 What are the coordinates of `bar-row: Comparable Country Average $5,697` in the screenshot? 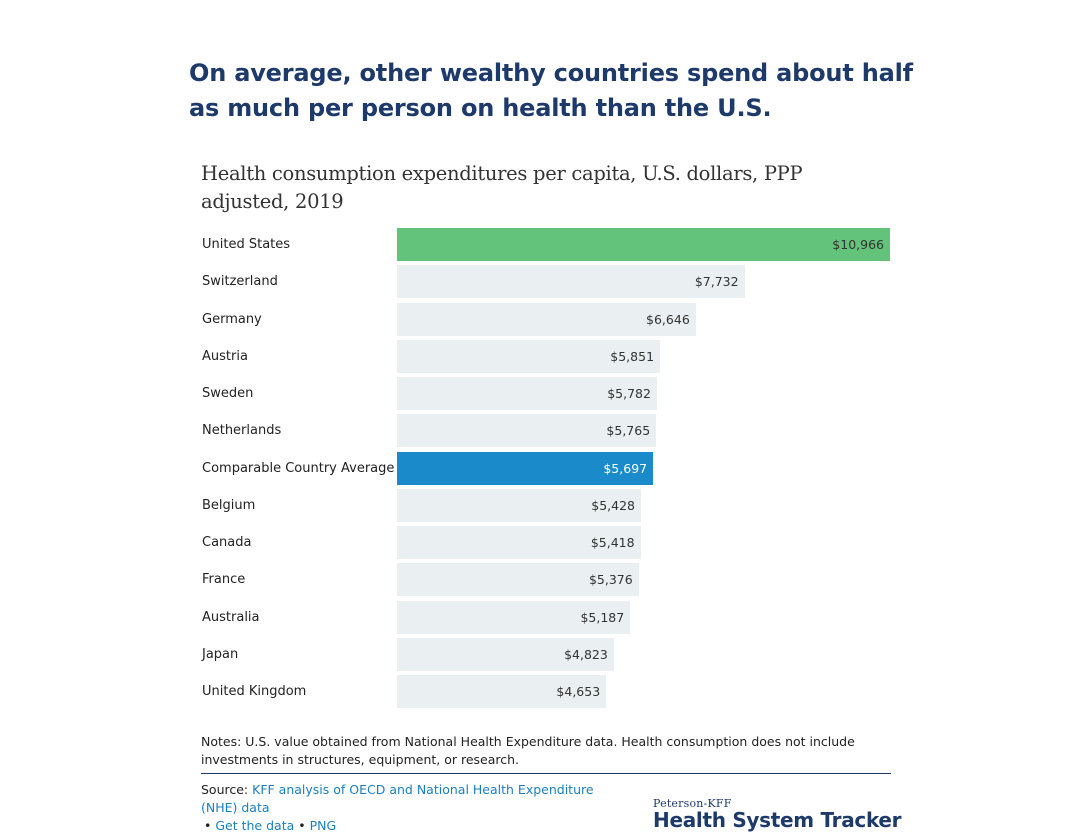 It's located at (546, 468).